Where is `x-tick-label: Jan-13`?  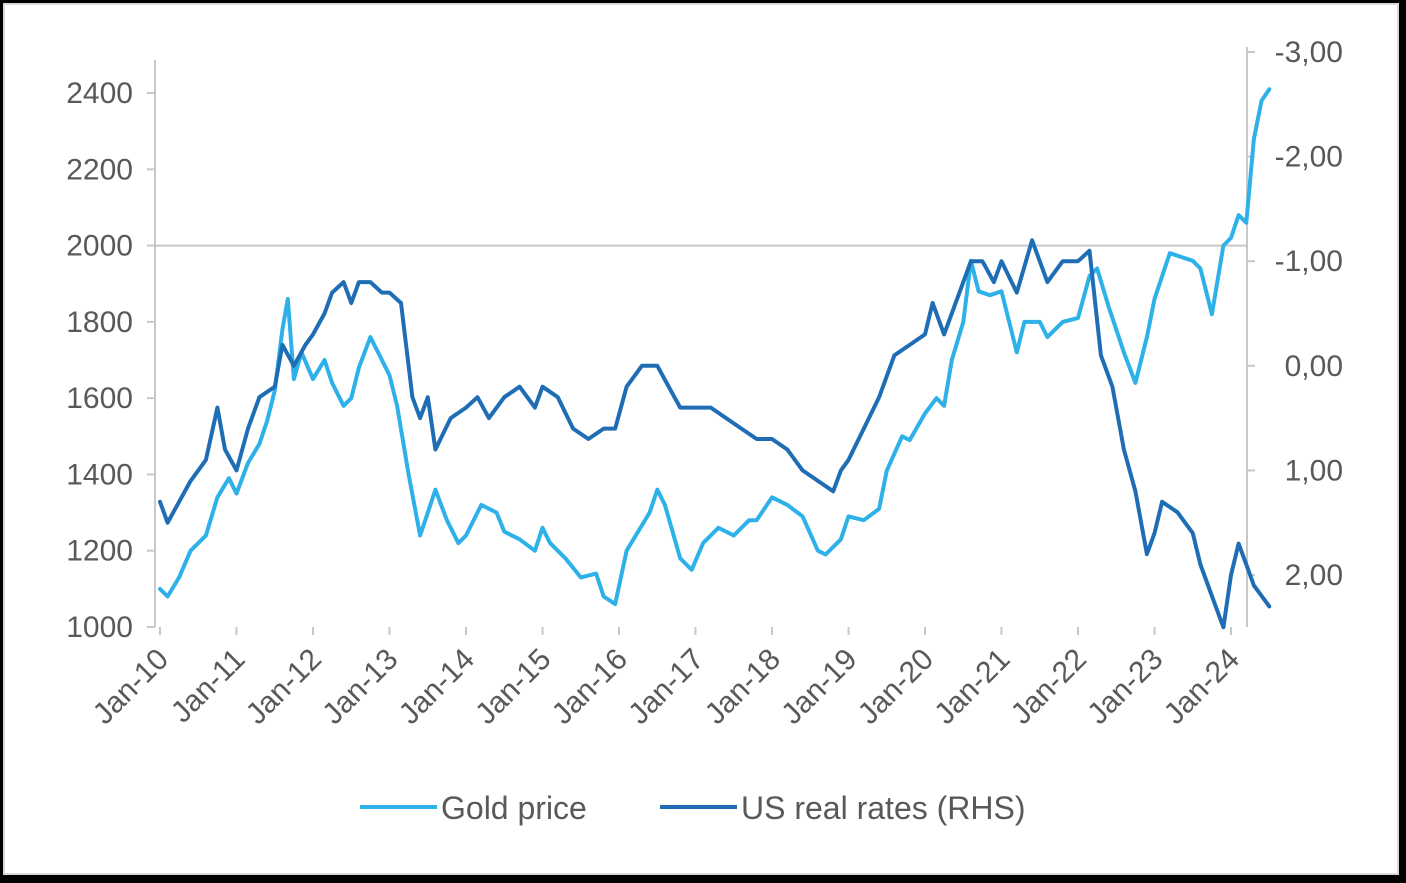 x-tick-label: Jan-13 is located at coordinates (360, 687).